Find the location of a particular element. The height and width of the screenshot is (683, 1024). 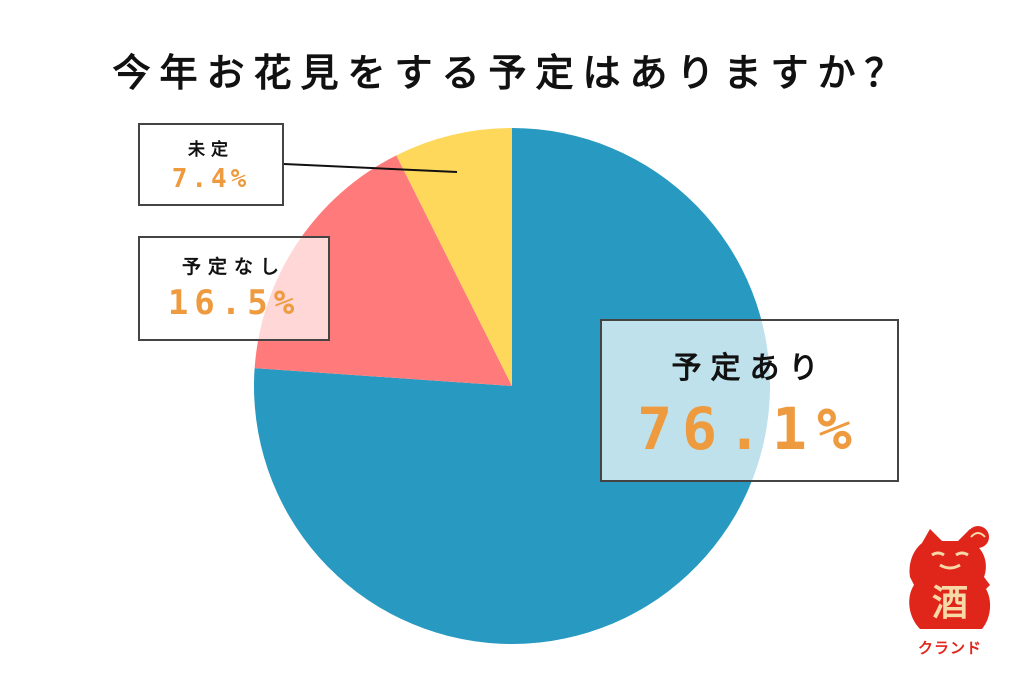

callout-line-mitei is located at coordinates (370, 168).